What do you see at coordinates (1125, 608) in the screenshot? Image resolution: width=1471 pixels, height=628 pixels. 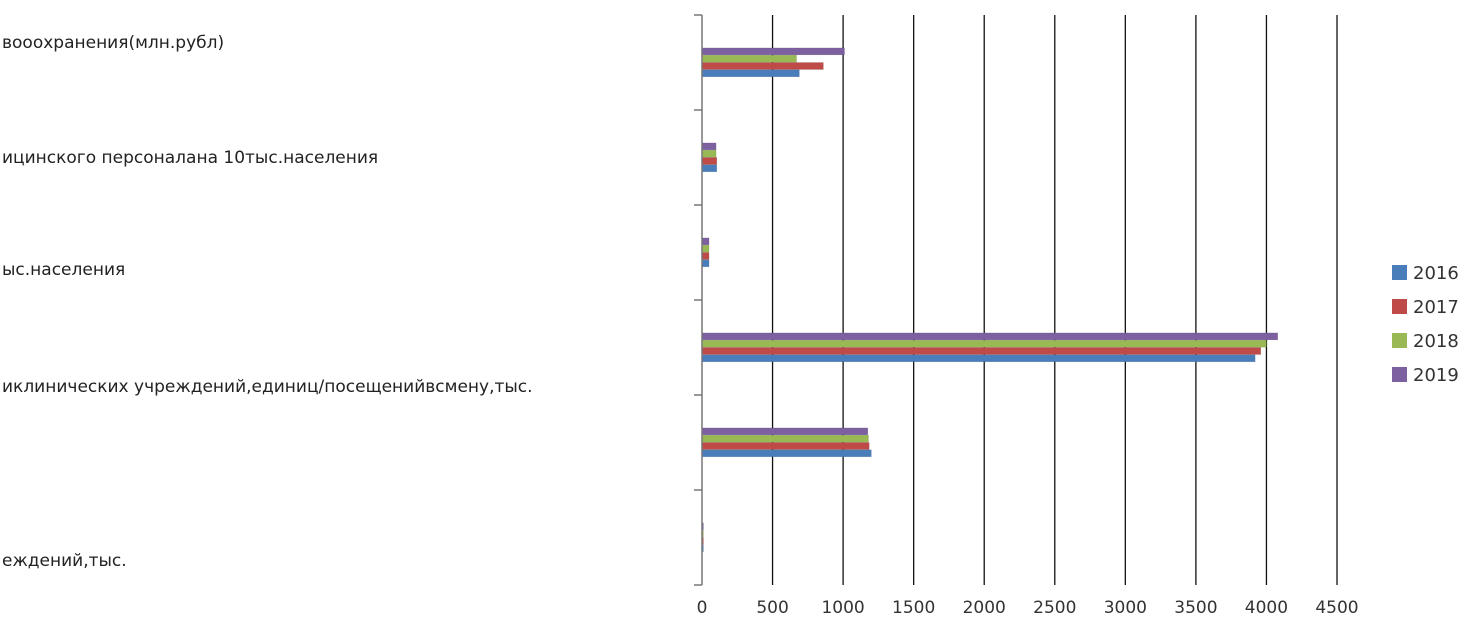 I see `x-tick-label-3000: 3000` at bounding box center [1125, 608].